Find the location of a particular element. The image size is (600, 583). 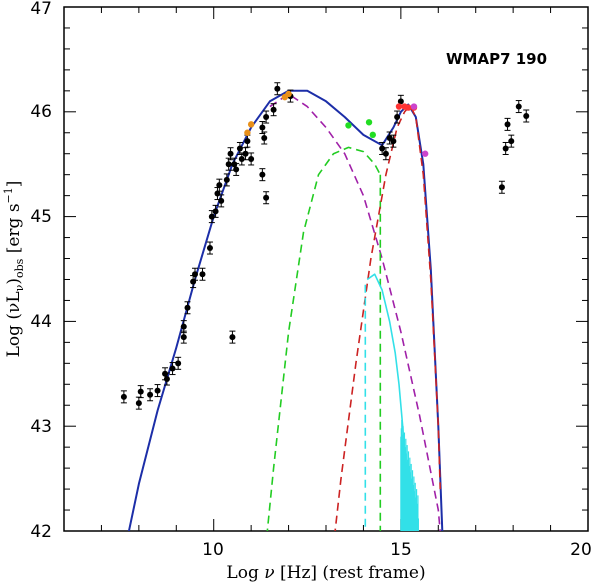

x-axis-title: Log ν [Hz] (rest frame) is located at coordinates (325, 573).